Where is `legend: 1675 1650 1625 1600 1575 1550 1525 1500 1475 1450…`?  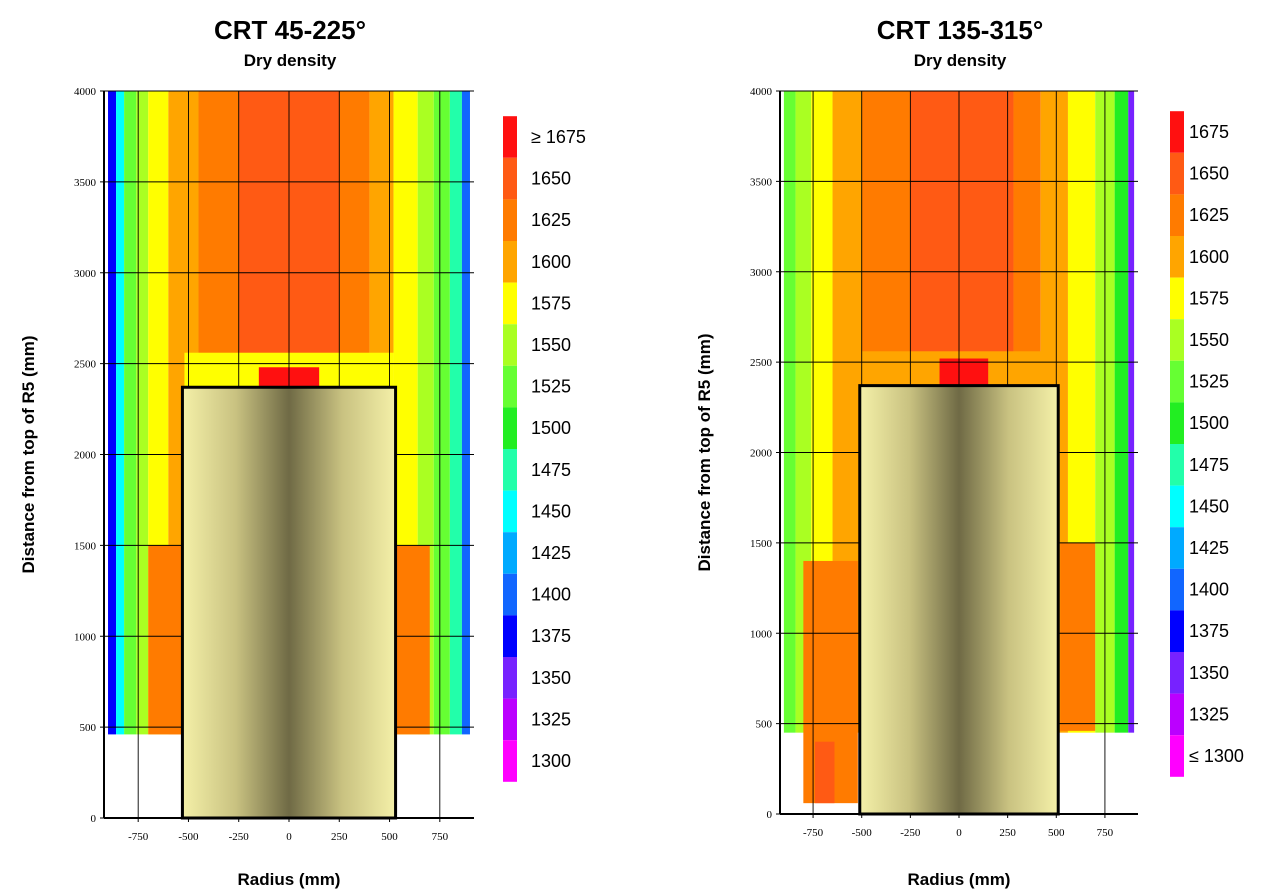 legend: 1675 1650 1625 1600 1575 1550 1525 1500 1475 1450… is located at coordinates (1207, 444).